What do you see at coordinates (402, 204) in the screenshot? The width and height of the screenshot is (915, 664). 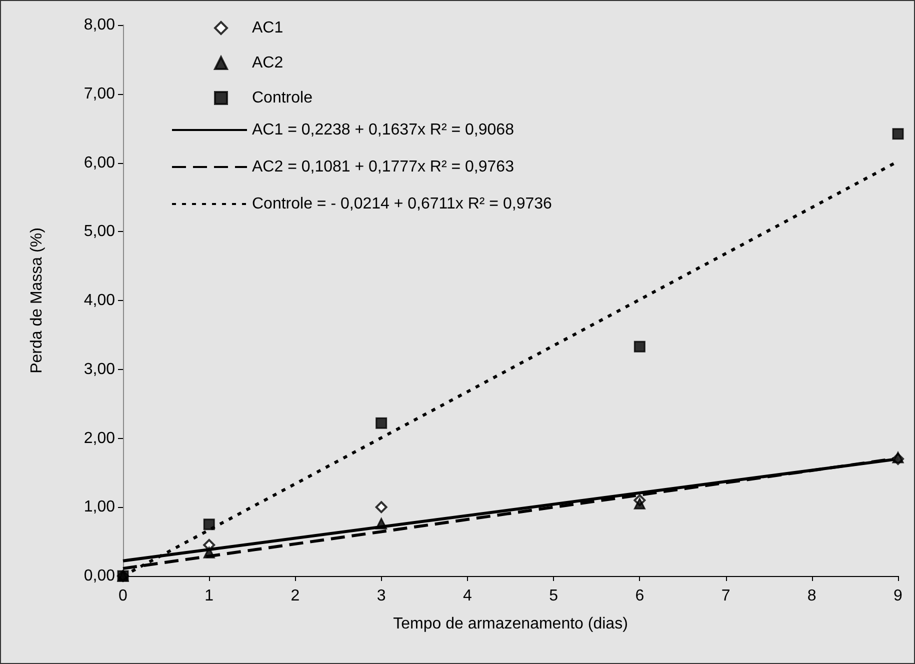 I see `legend-label: Controle = - 0,0214 + 0,6711x R² = 0,9736` at bounding box center [402, 204].